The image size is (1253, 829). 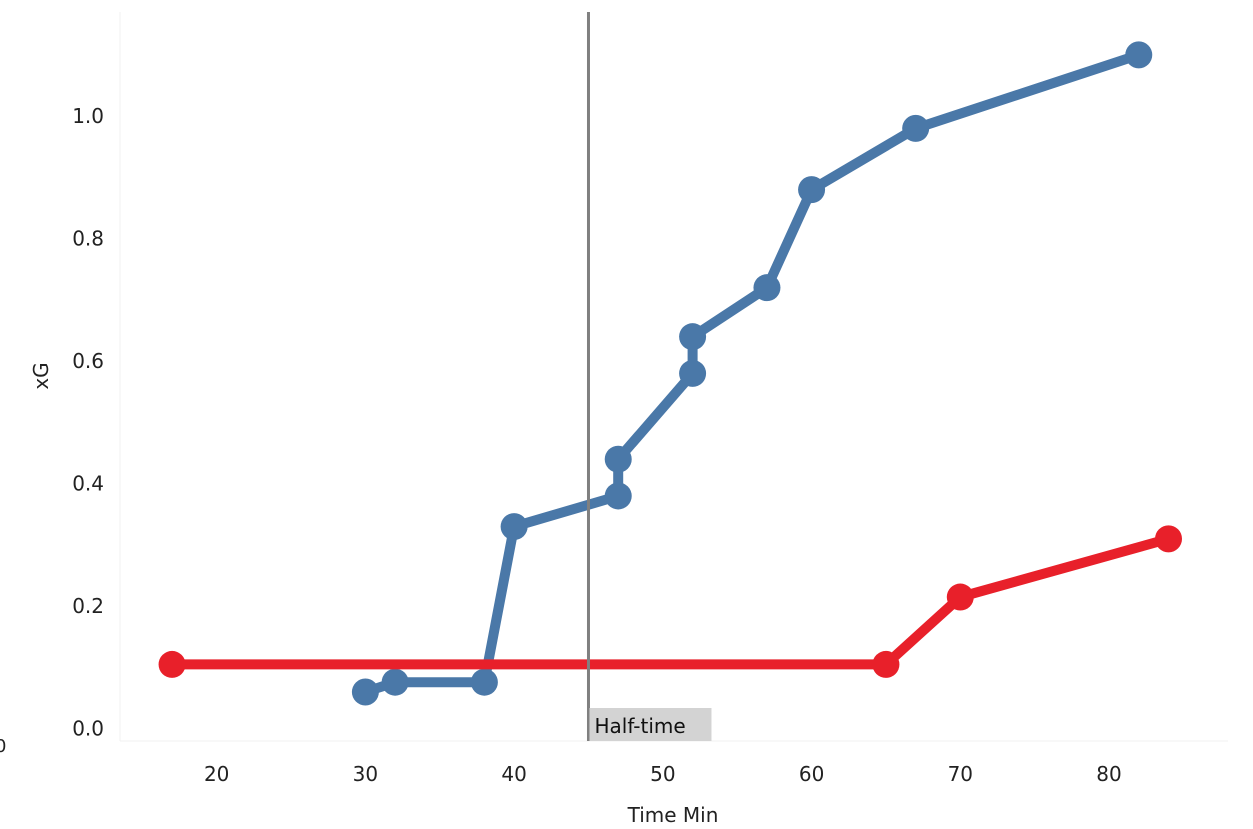 What do you see at coordinates (513, 774) in the screenshot?
I see `x-tick-label: 40` at bounding box center [513, 774].